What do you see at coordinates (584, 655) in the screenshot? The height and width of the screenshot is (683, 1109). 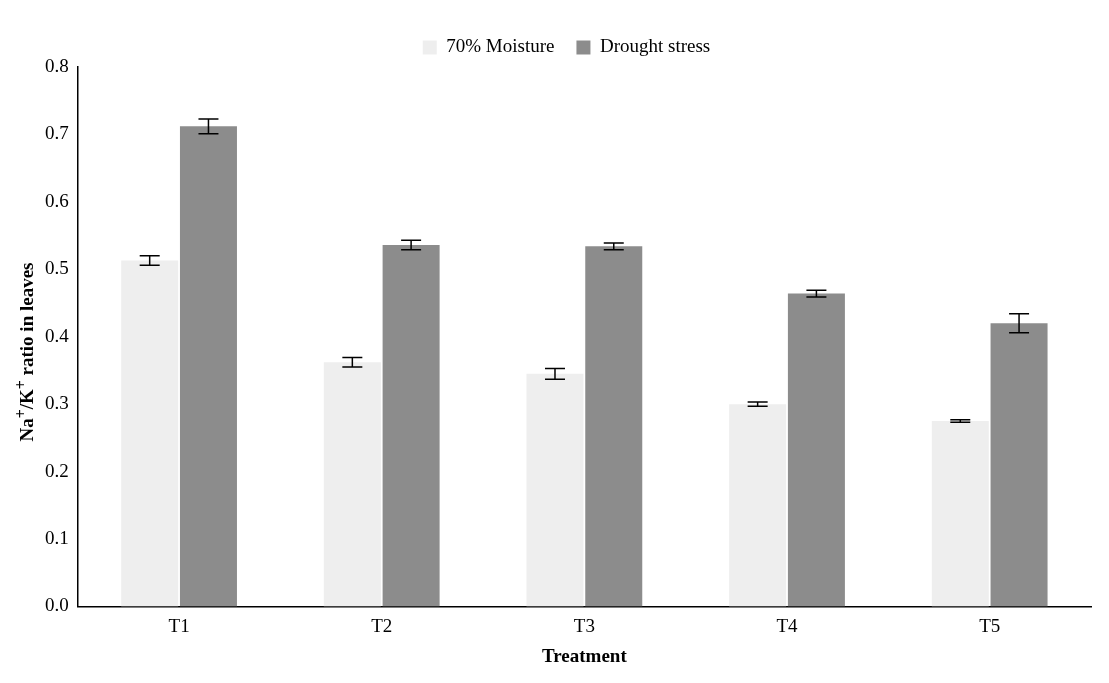 I see `x-axis-title: Treatment` at bounding box center [584, 655].